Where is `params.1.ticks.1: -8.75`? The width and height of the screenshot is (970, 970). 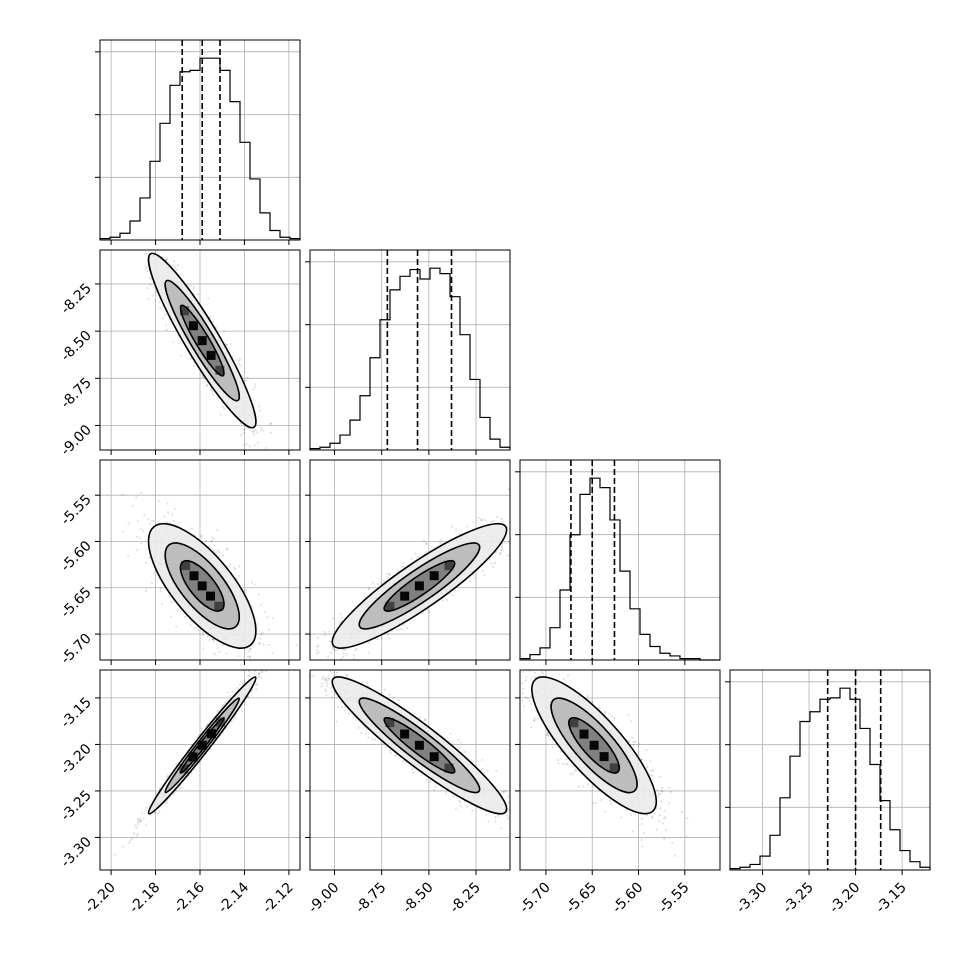 params.1.ticks.1: -8.75 is located at coordinates (76, 393).